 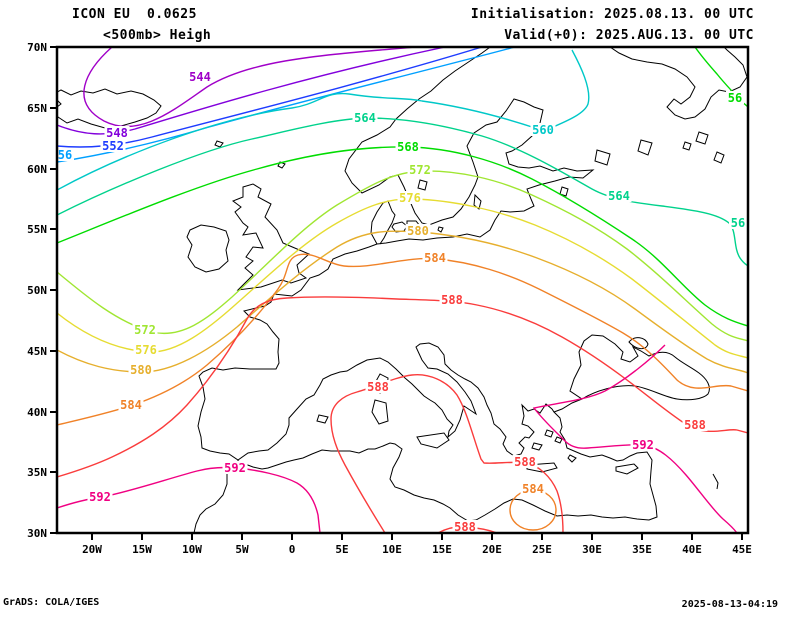 I want to click on init-time: Initialisation: 2025.08.13. 00 UTC, so click(x=612, y=14).